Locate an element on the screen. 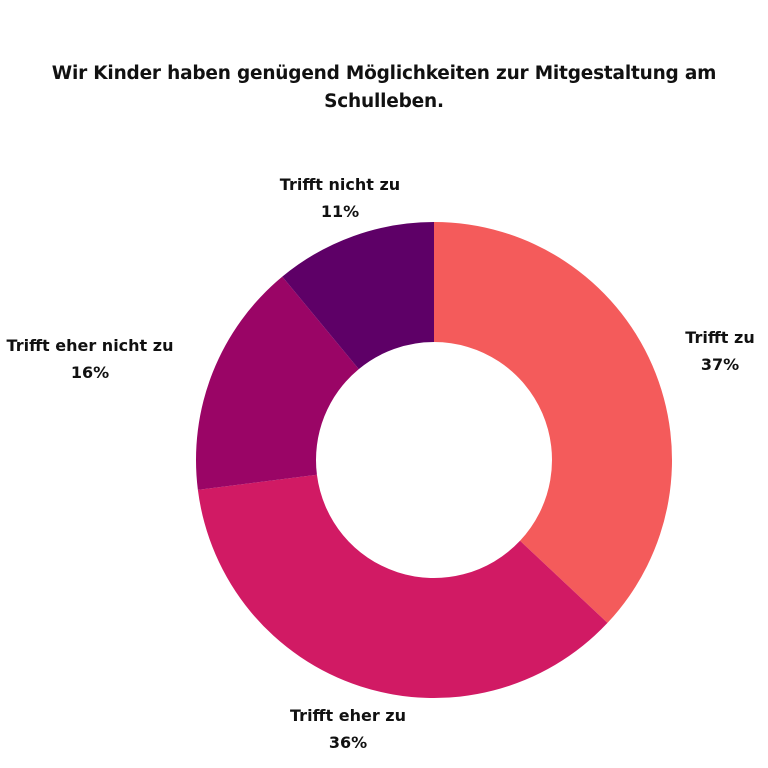  slice-label-trifft-nicht-zu: Trifft nicht zu 11% is located at coordinates (340, 198).